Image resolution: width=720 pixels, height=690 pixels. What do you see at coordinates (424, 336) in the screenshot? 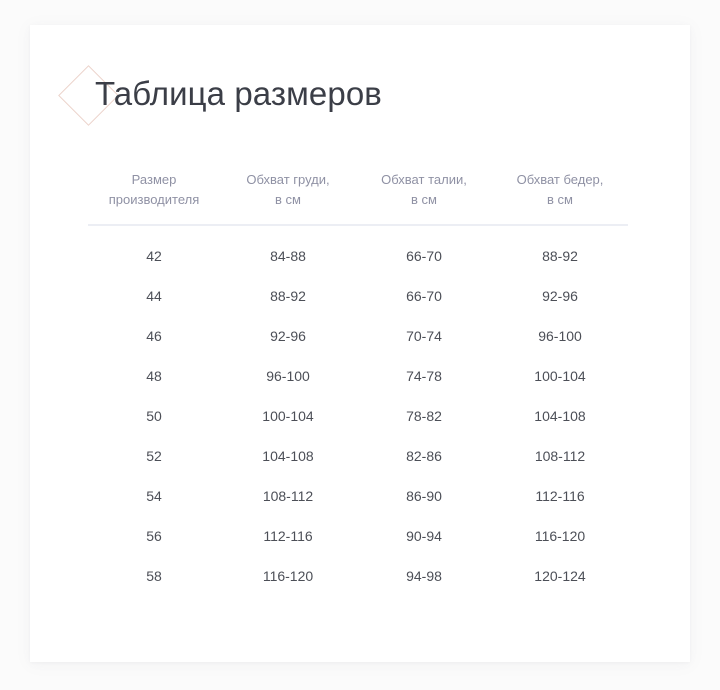
I see `cell-waist: 70-74` at bounding box center [424, 336].